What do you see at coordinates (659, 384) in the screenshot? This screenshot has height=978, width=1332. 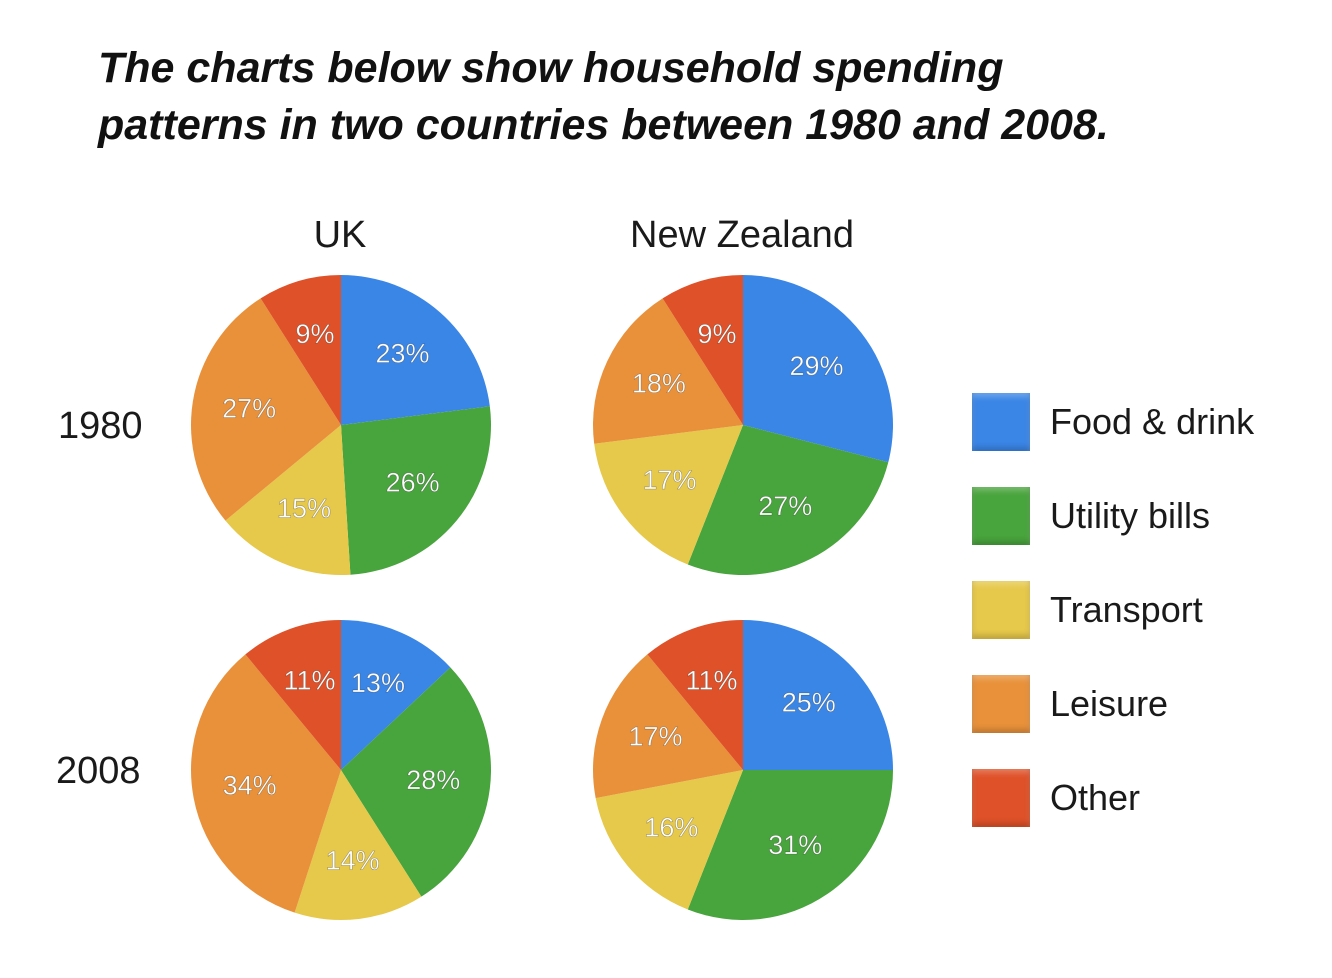 I see `slice-label-leisure: 18%` at bounding box center [659, 384].